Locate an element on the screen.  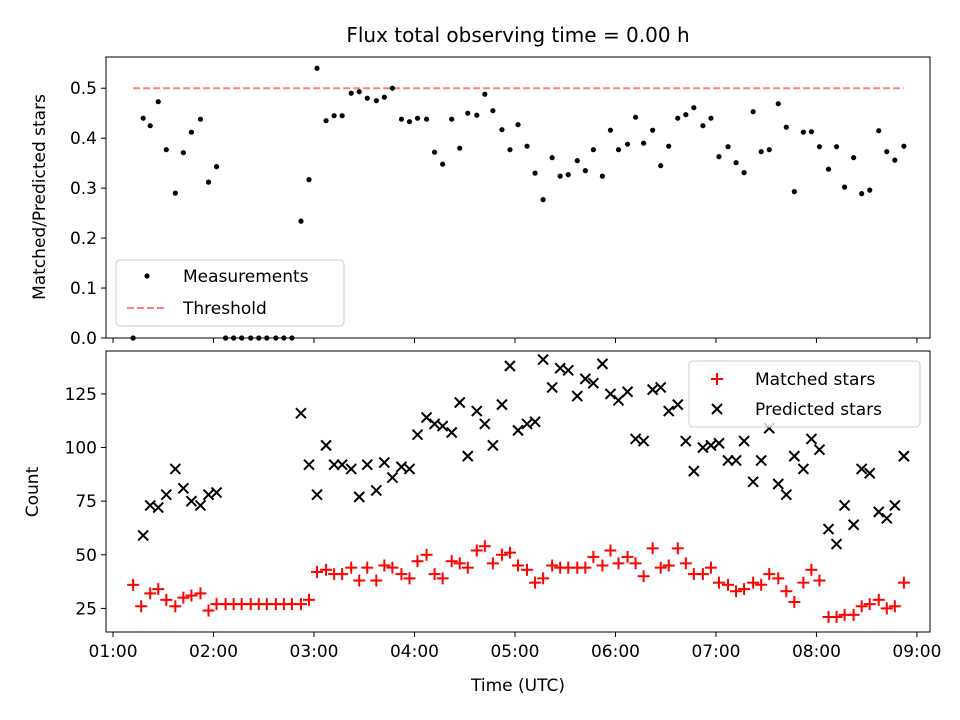
legend-matched-label: Matched stars is located at coordinates (815, 380).